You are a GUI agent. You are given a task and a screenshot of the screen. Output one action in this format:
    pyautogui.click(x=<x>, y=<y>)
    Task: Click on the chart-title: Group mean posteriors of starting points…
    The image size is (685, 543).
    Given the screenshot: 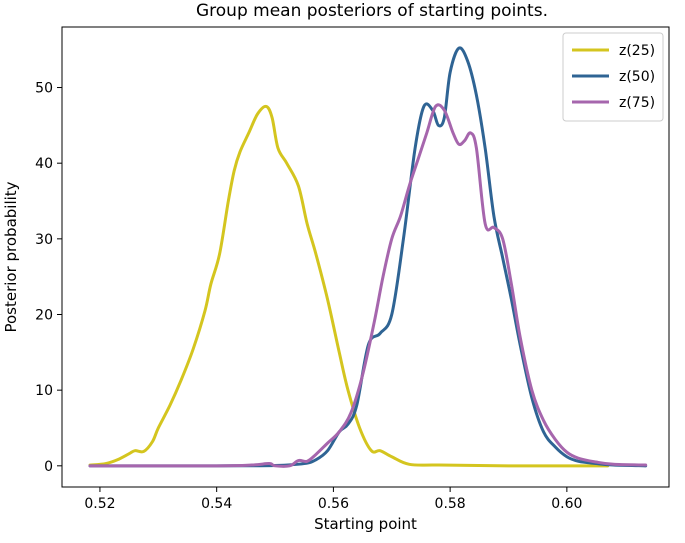 What is the action you would take?
    pyautogui.click(x=372, y=11)
    